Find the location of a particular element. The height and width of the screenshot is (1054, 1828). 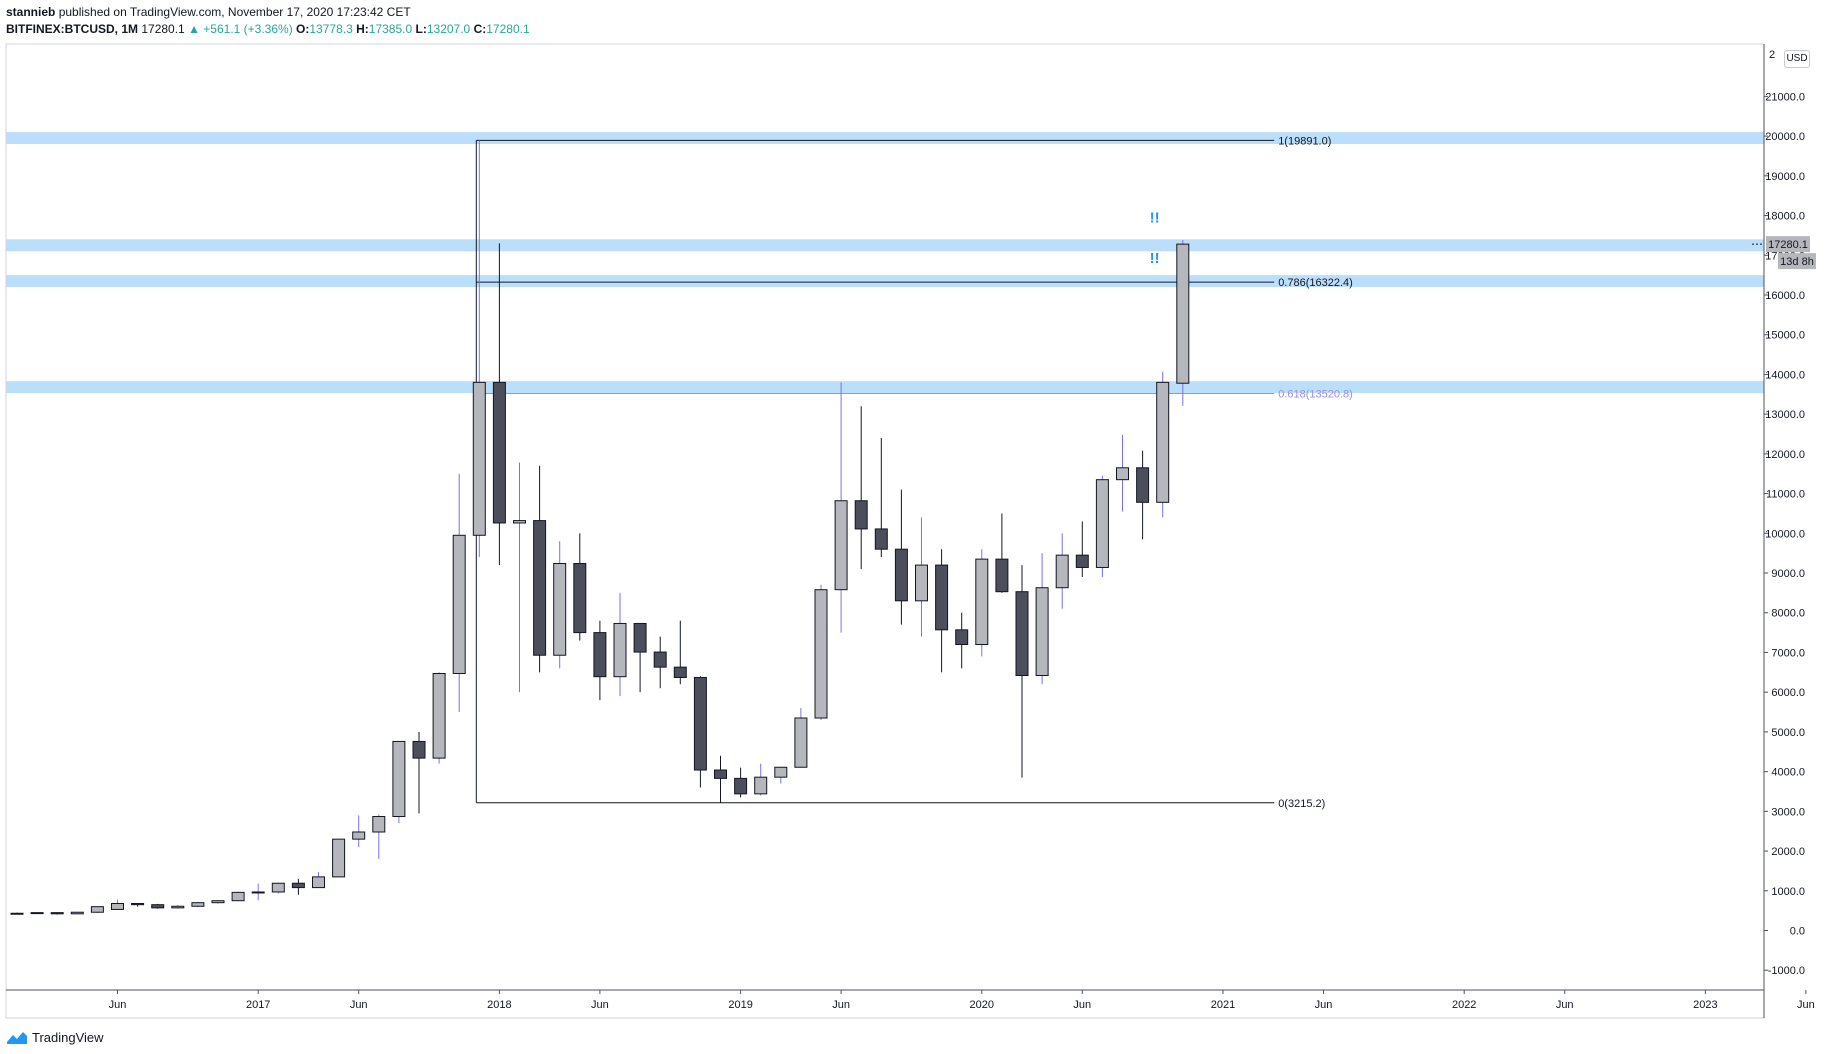

price-tick-label: 3000.0 is located at coordinates (1788, 812).